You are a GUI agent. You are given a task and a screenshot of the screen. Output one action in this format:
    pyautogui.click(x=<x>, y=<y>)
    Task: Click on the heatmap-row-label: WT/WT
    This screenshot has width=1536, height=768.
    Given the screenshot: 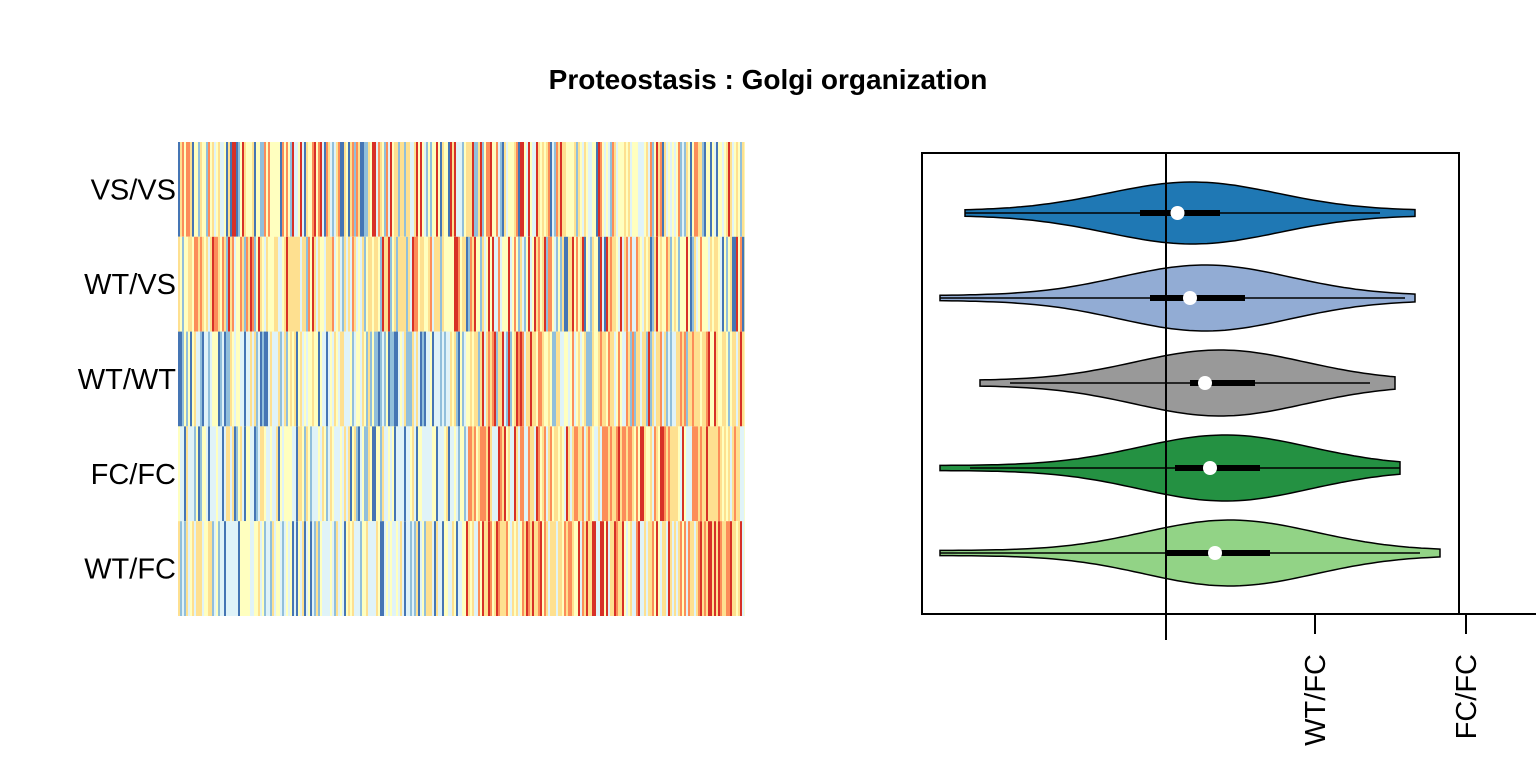 What is the action you would take?
    pyautogui.click(x=127, y=380)
    